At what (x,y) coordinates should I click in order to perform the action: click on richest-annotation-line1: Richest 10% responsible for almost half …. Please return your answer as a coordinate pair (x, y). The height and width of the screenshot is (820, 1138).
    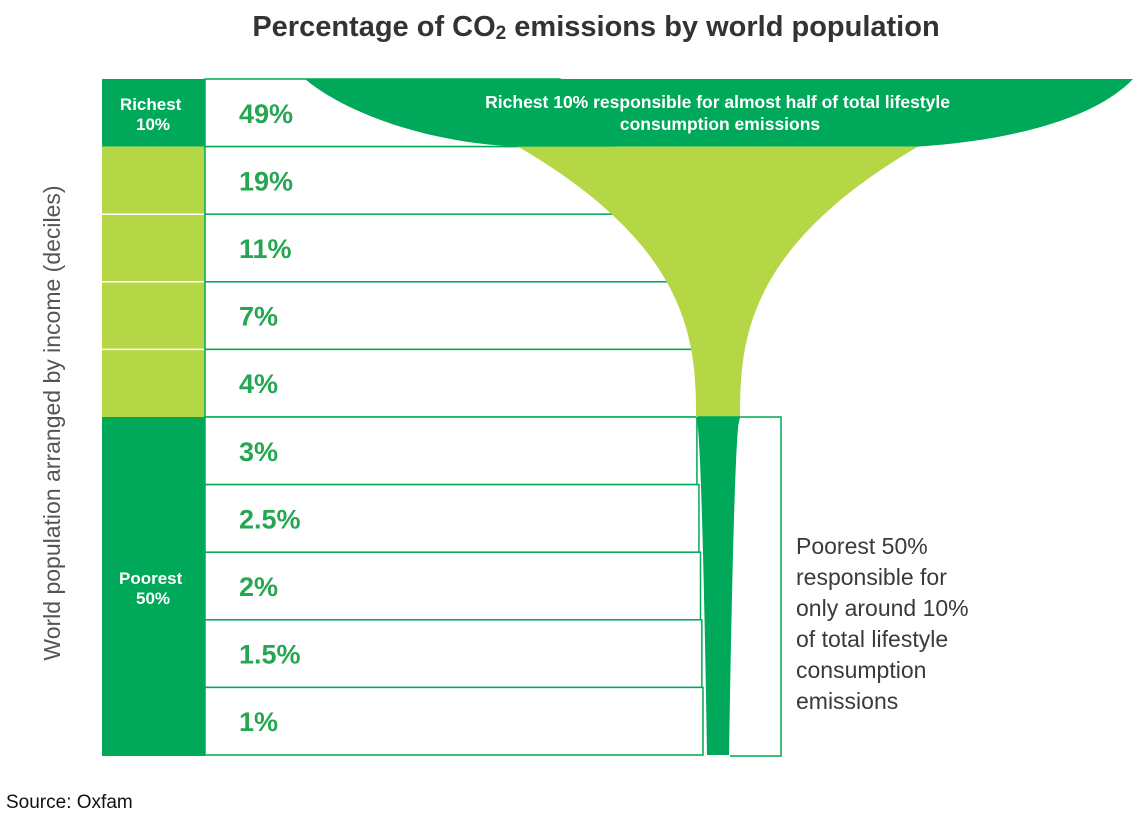
    Looking at the image, I should click on (717, 102).